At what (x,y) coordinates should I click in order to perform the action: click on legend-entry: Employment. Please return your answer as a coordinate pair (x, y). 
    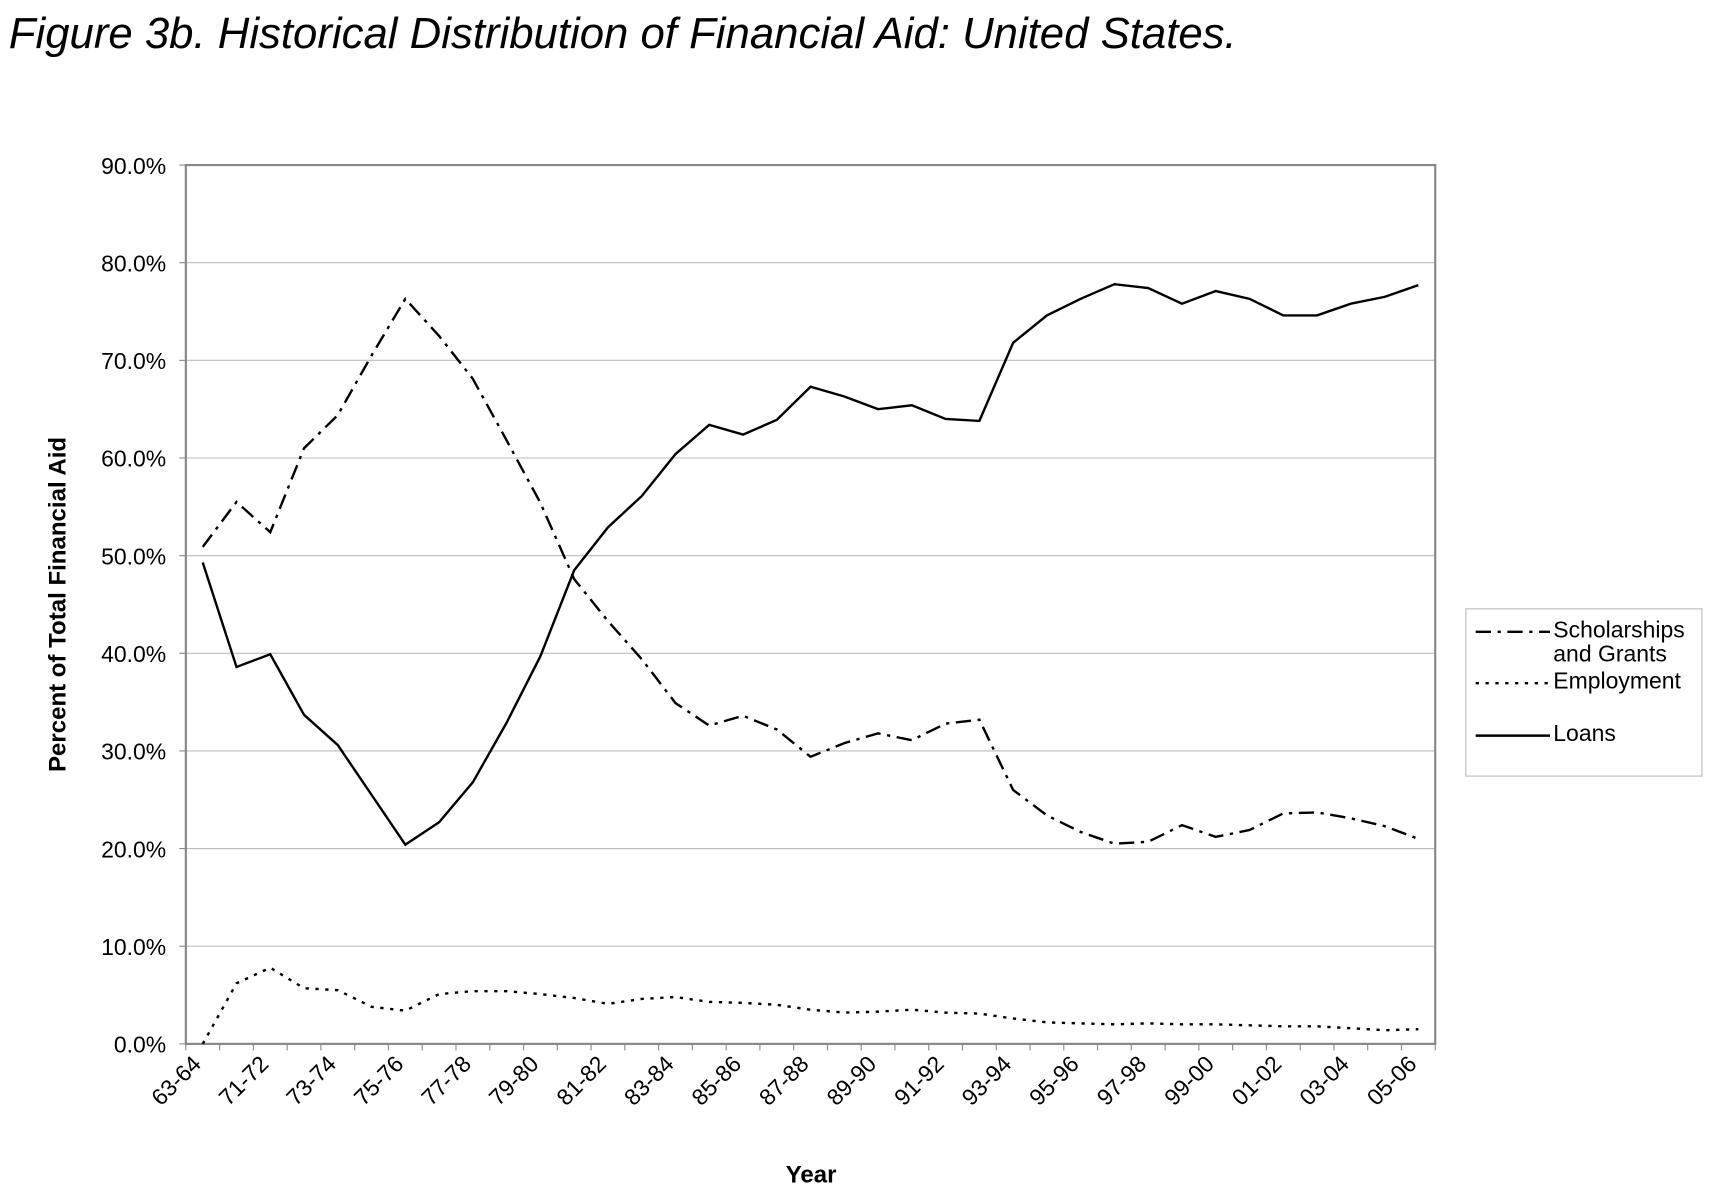
    Looking at the image, I should click on (1617, 682).